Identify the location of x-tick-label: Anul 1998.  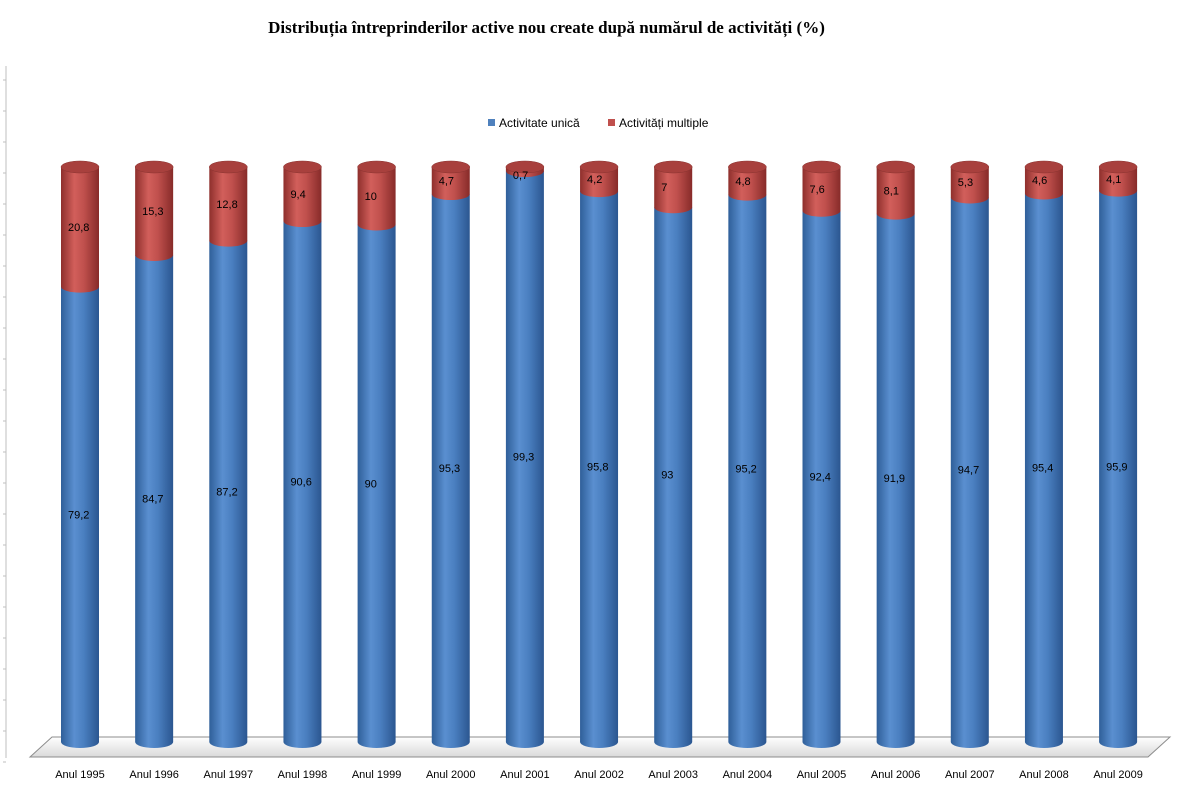
(303, 775).